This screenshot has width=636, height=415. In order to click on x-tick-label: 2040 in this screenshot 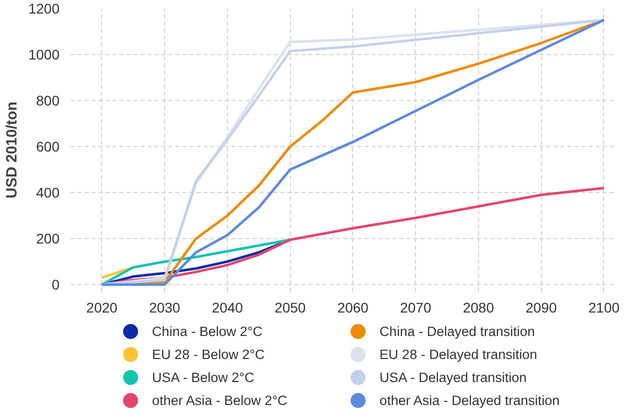, I will do `click(228, 308)`.